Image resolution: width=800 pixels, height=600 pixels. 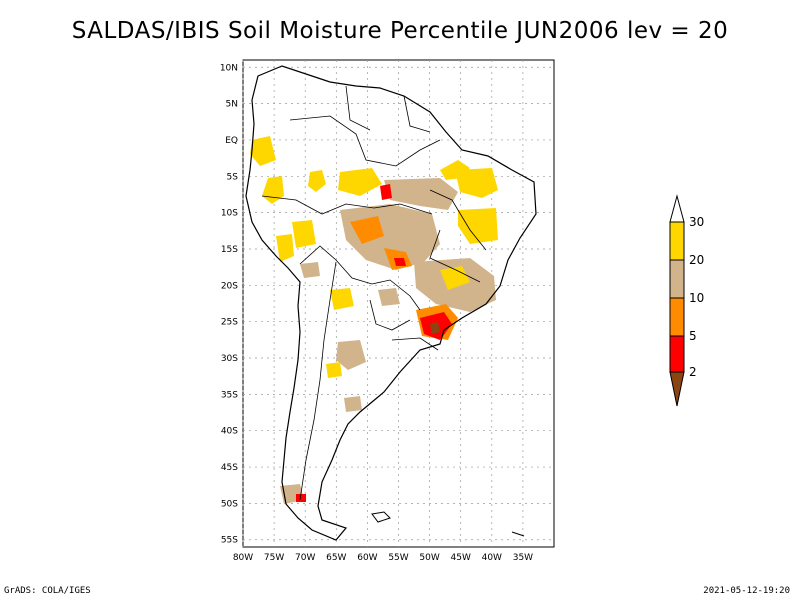 I want to click on lat-tick-label: 15S, so click(x=229, y=250).